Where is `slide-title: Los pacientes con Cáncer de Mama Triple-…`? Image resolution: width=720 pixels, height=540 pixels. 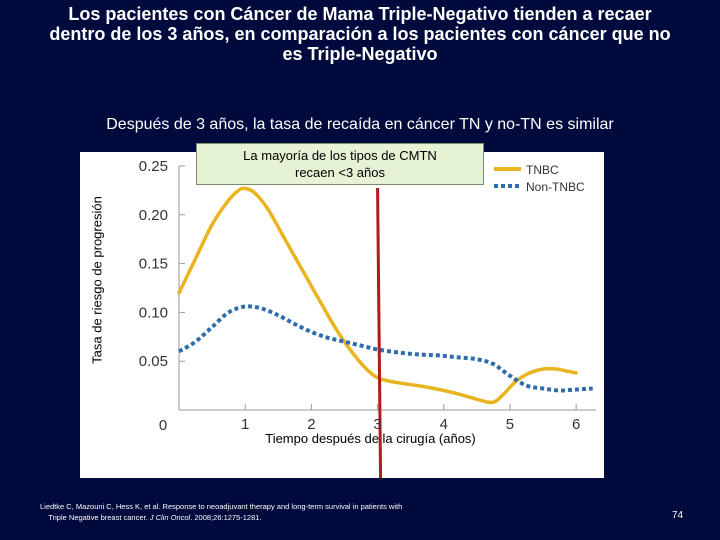
slide-title: Los pacientes con Cáncer de Mama Triple-… is located at coordinates (360, 34).